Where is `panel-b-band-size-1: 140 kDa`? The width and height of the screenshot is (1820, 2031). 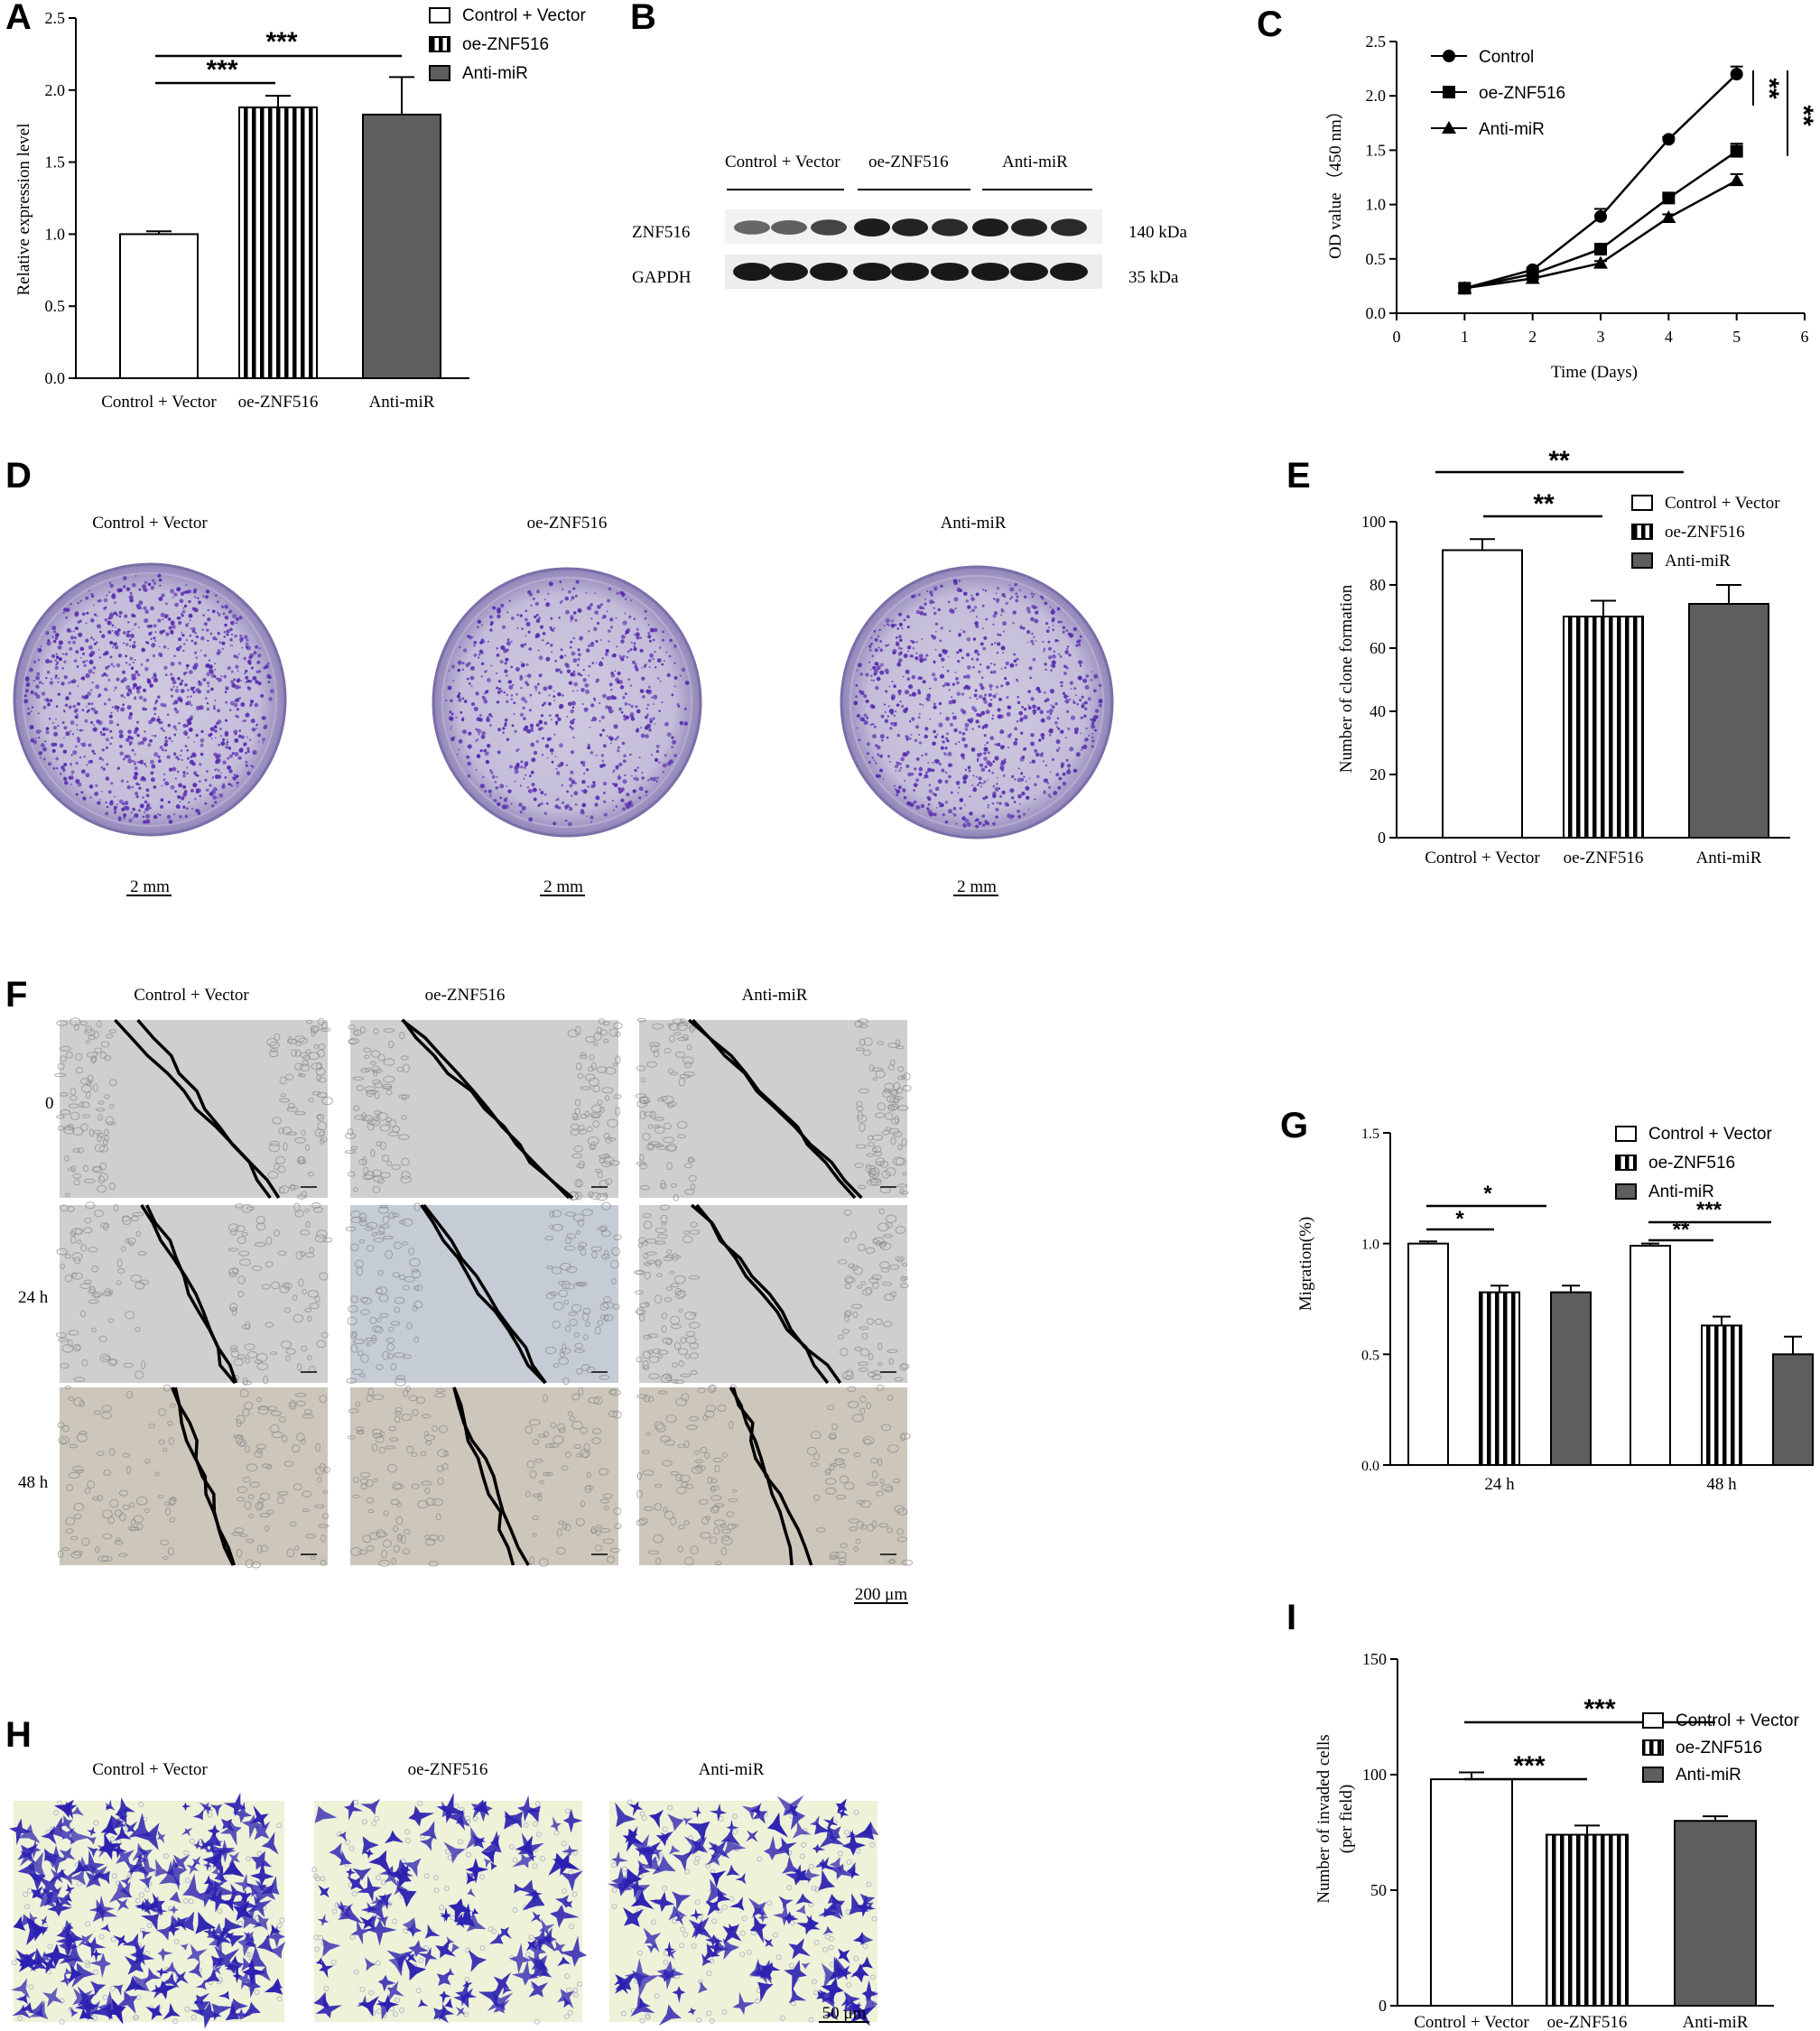
panel-b-band-size-1: 140 kDa is located at coordinates (1157, 232).